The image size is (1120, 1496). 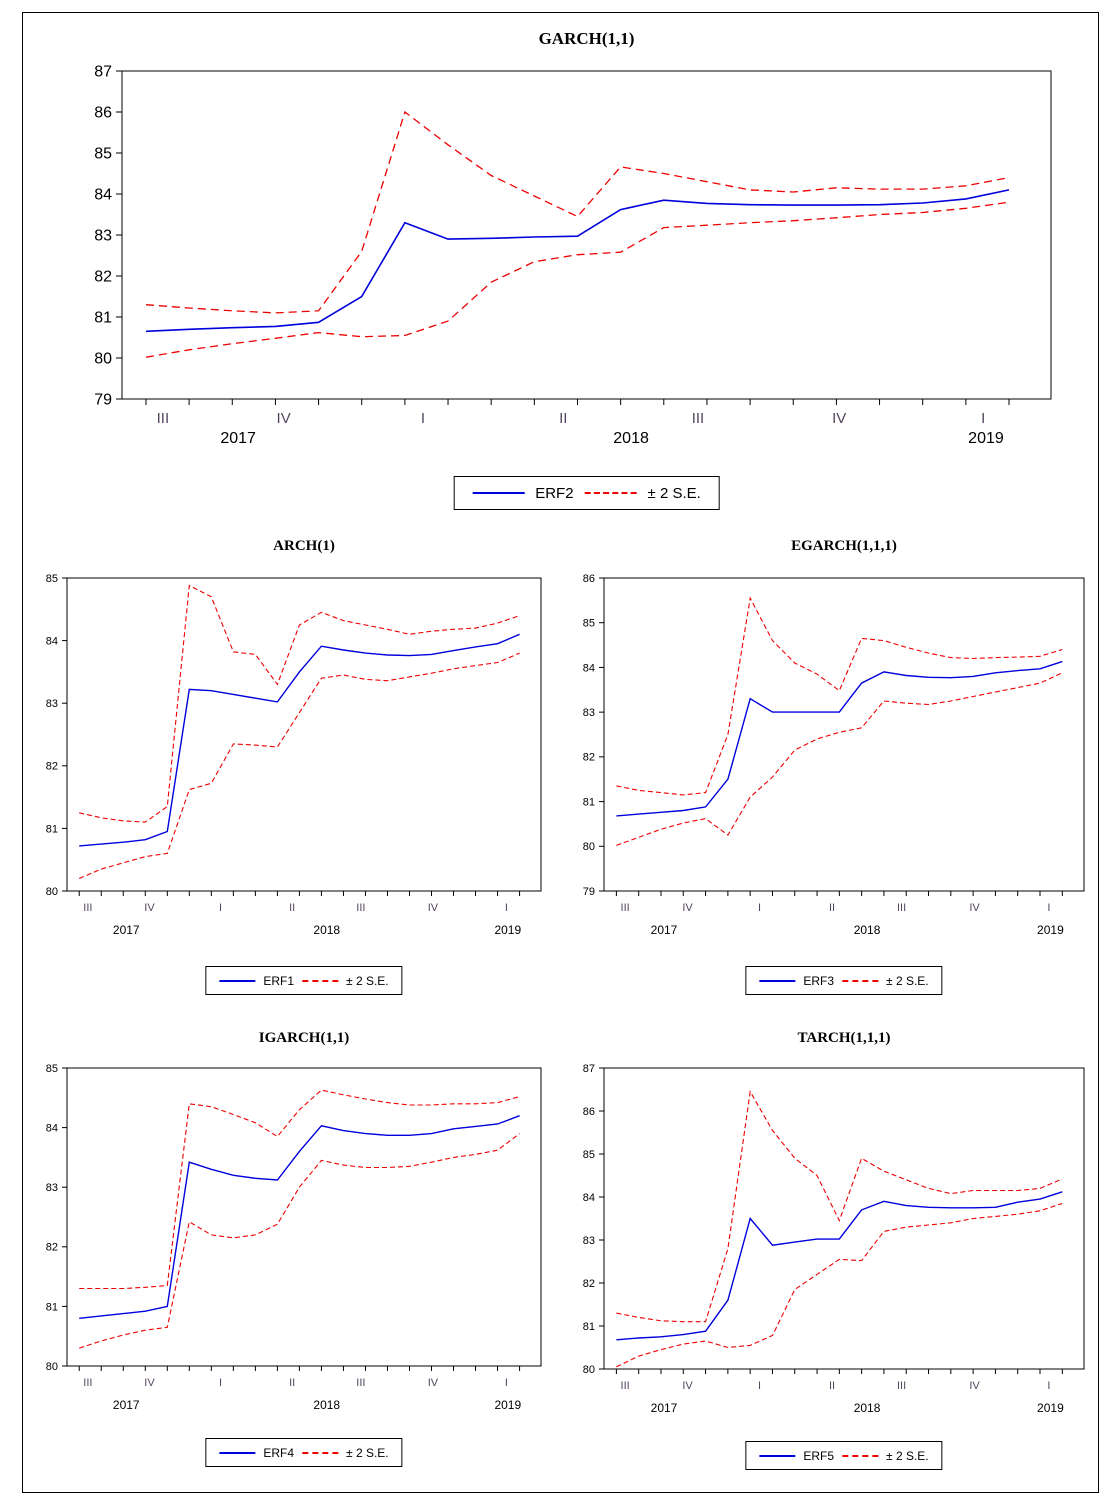 What do you see at coordinates (586, 493) in the screenshot?
I see `garch-legend: ERF2 ± 2 S.E.` at bounding box center [586, 493].